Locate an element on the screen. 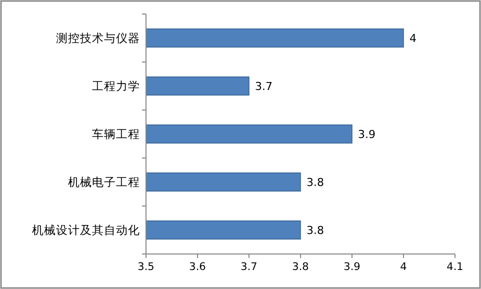 The width and height of the screenshot is (481, 289). y-tick-label: 车辆工程 is located at coordinates (116, 134).